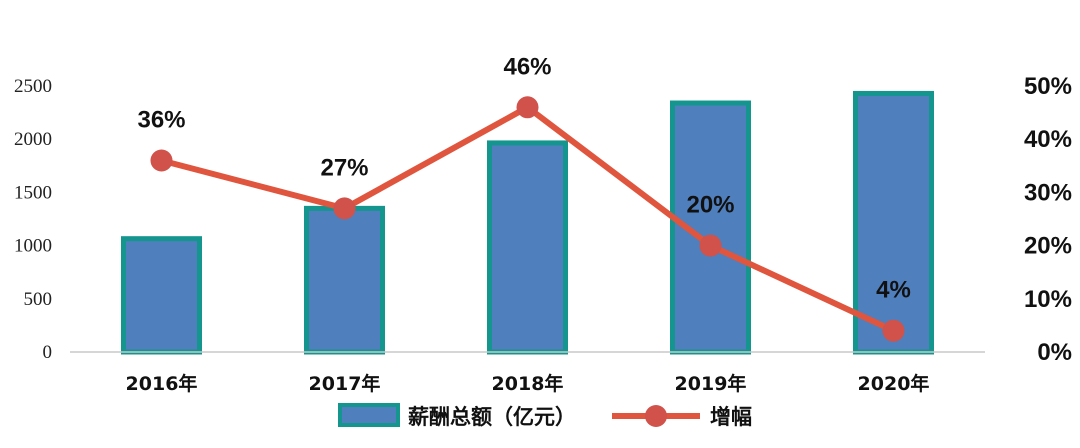 The width and height of the screenshot is (1080, 448). Describe the element at coordinates (893, 290) in the screenshot. I see `data-label: 4%` at that location.